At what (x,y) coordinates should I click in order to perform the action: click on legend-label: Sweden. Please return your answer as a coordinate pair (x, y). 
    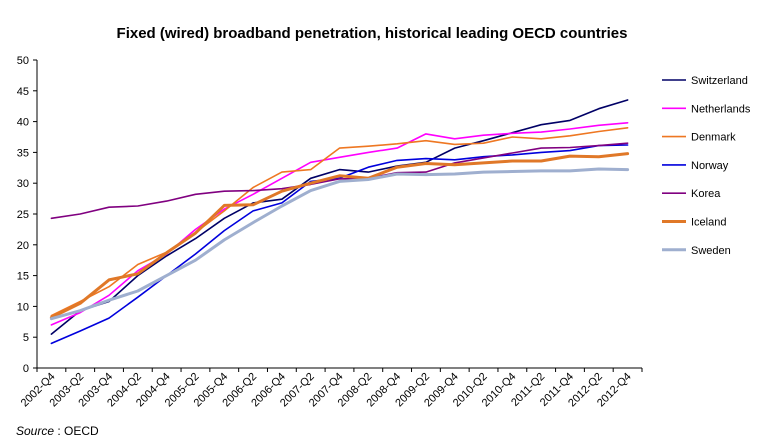
    Looking at the image, I should click on (711, 251).